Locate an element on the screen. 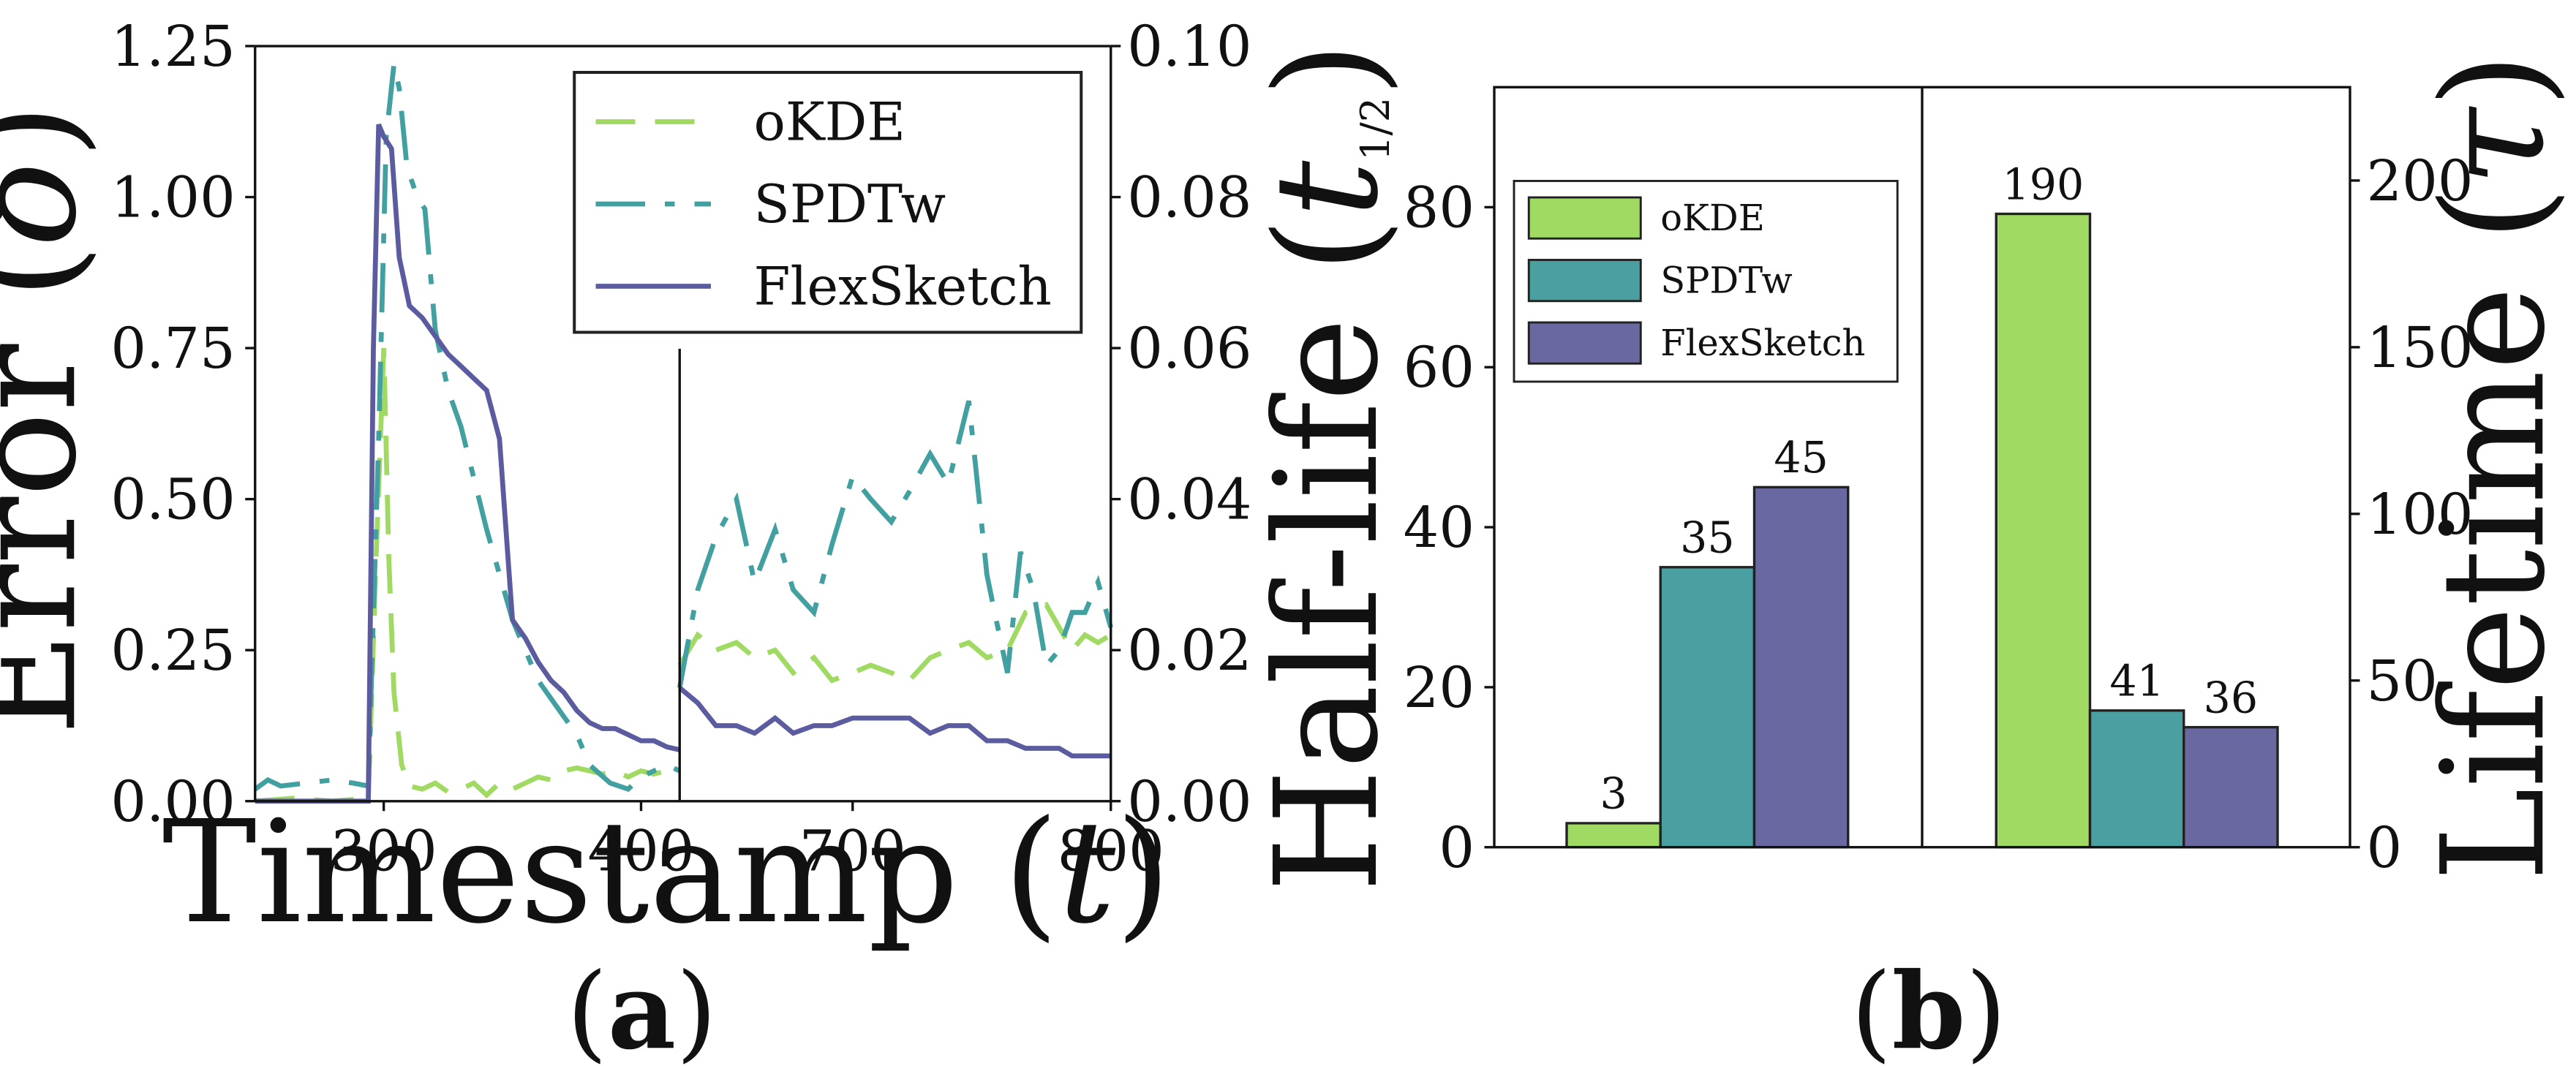 This screenshot has width=2576, height=1066. panel-a-legend-box is located at coordinates (828, 202).